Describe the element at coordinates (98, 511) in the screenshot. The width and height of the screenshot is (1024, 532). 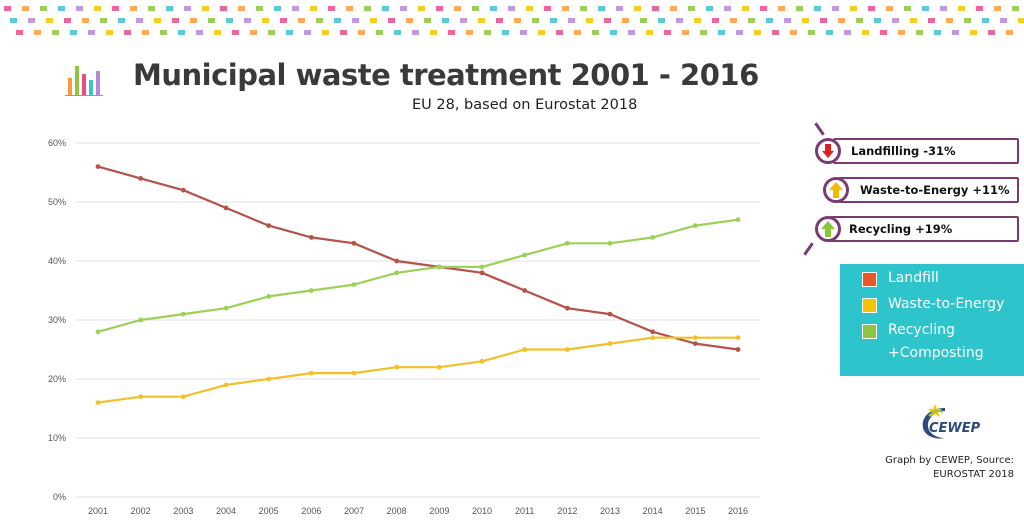
I see `x-tick-label: 2001` at that location.